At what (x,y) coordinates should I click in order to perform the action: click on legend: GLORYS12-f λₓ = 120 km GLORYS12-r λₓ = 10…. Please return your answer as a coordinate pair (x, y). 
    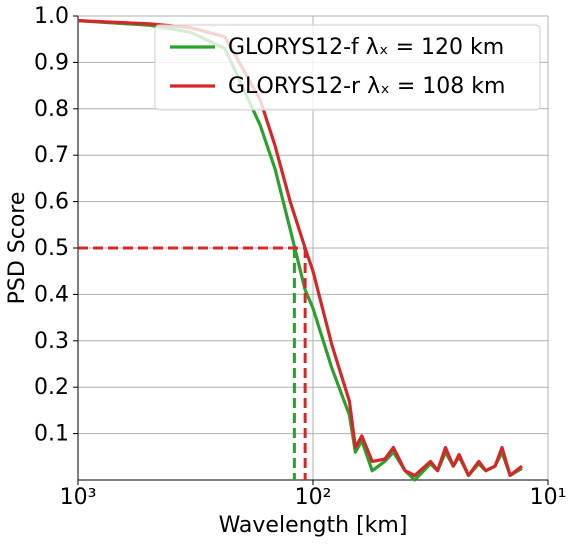
    Looking at the image, I should click on (347, 67).